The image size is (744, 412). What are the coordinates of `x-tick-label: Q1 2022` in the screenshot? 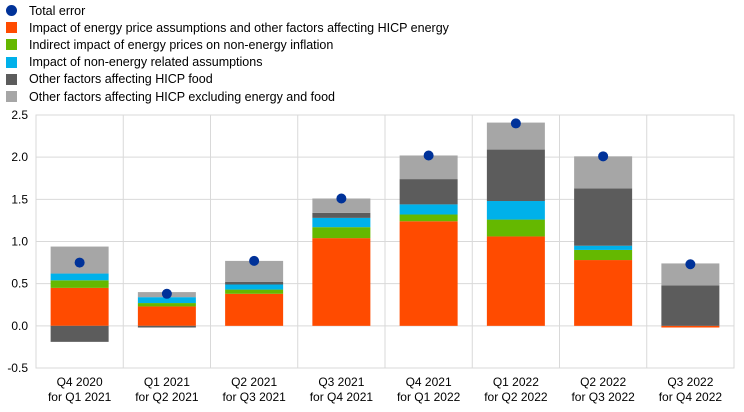 It's located at (516, 382).